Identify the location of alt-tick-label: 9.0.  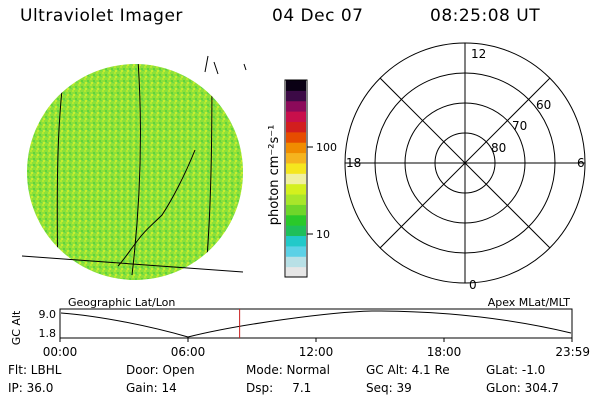
(48, 314).